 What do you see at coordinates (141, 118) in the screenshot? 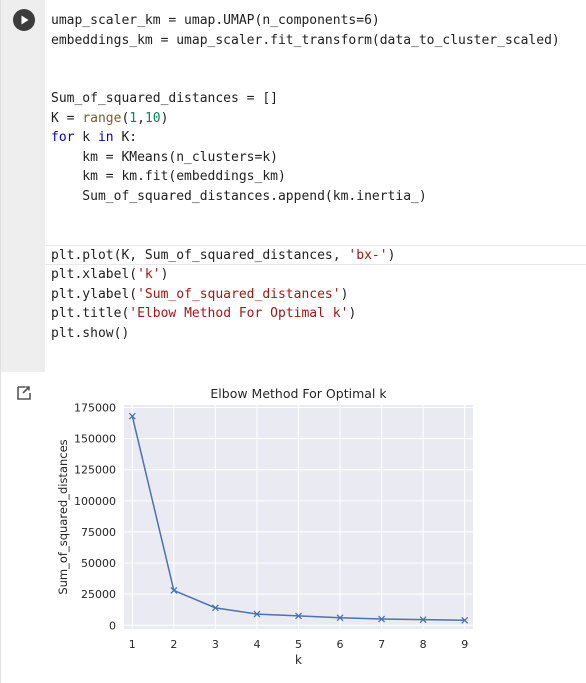
I see `code-token: ,` at bounding box center [141, 118].